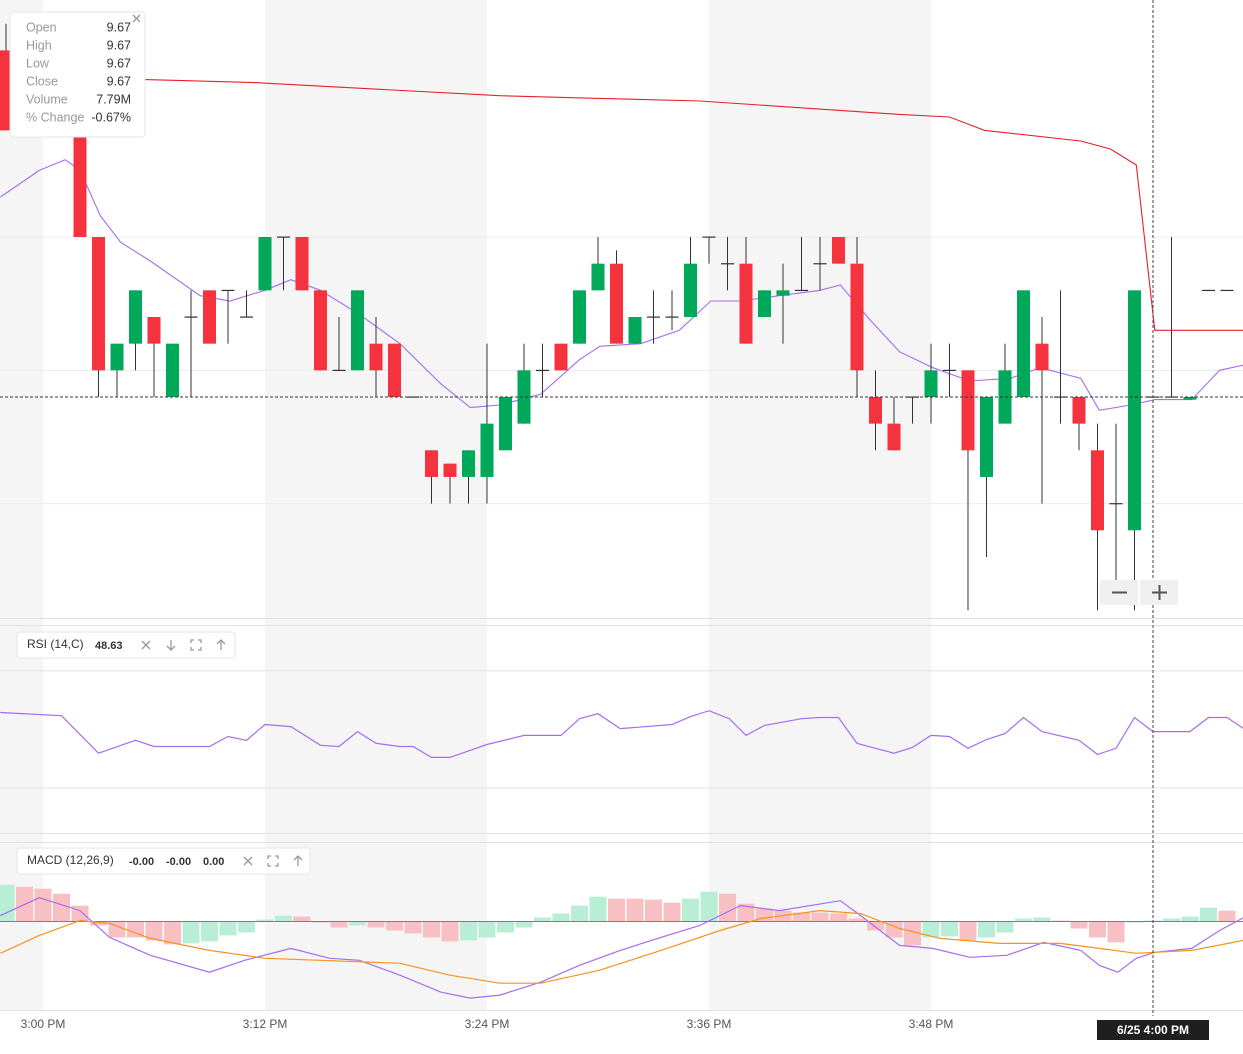 This screenshot has height=1054, width=1243. Describe the element at coordinates (141, 862) in the screenshot. I see `macd-value: -0.00` at that location.